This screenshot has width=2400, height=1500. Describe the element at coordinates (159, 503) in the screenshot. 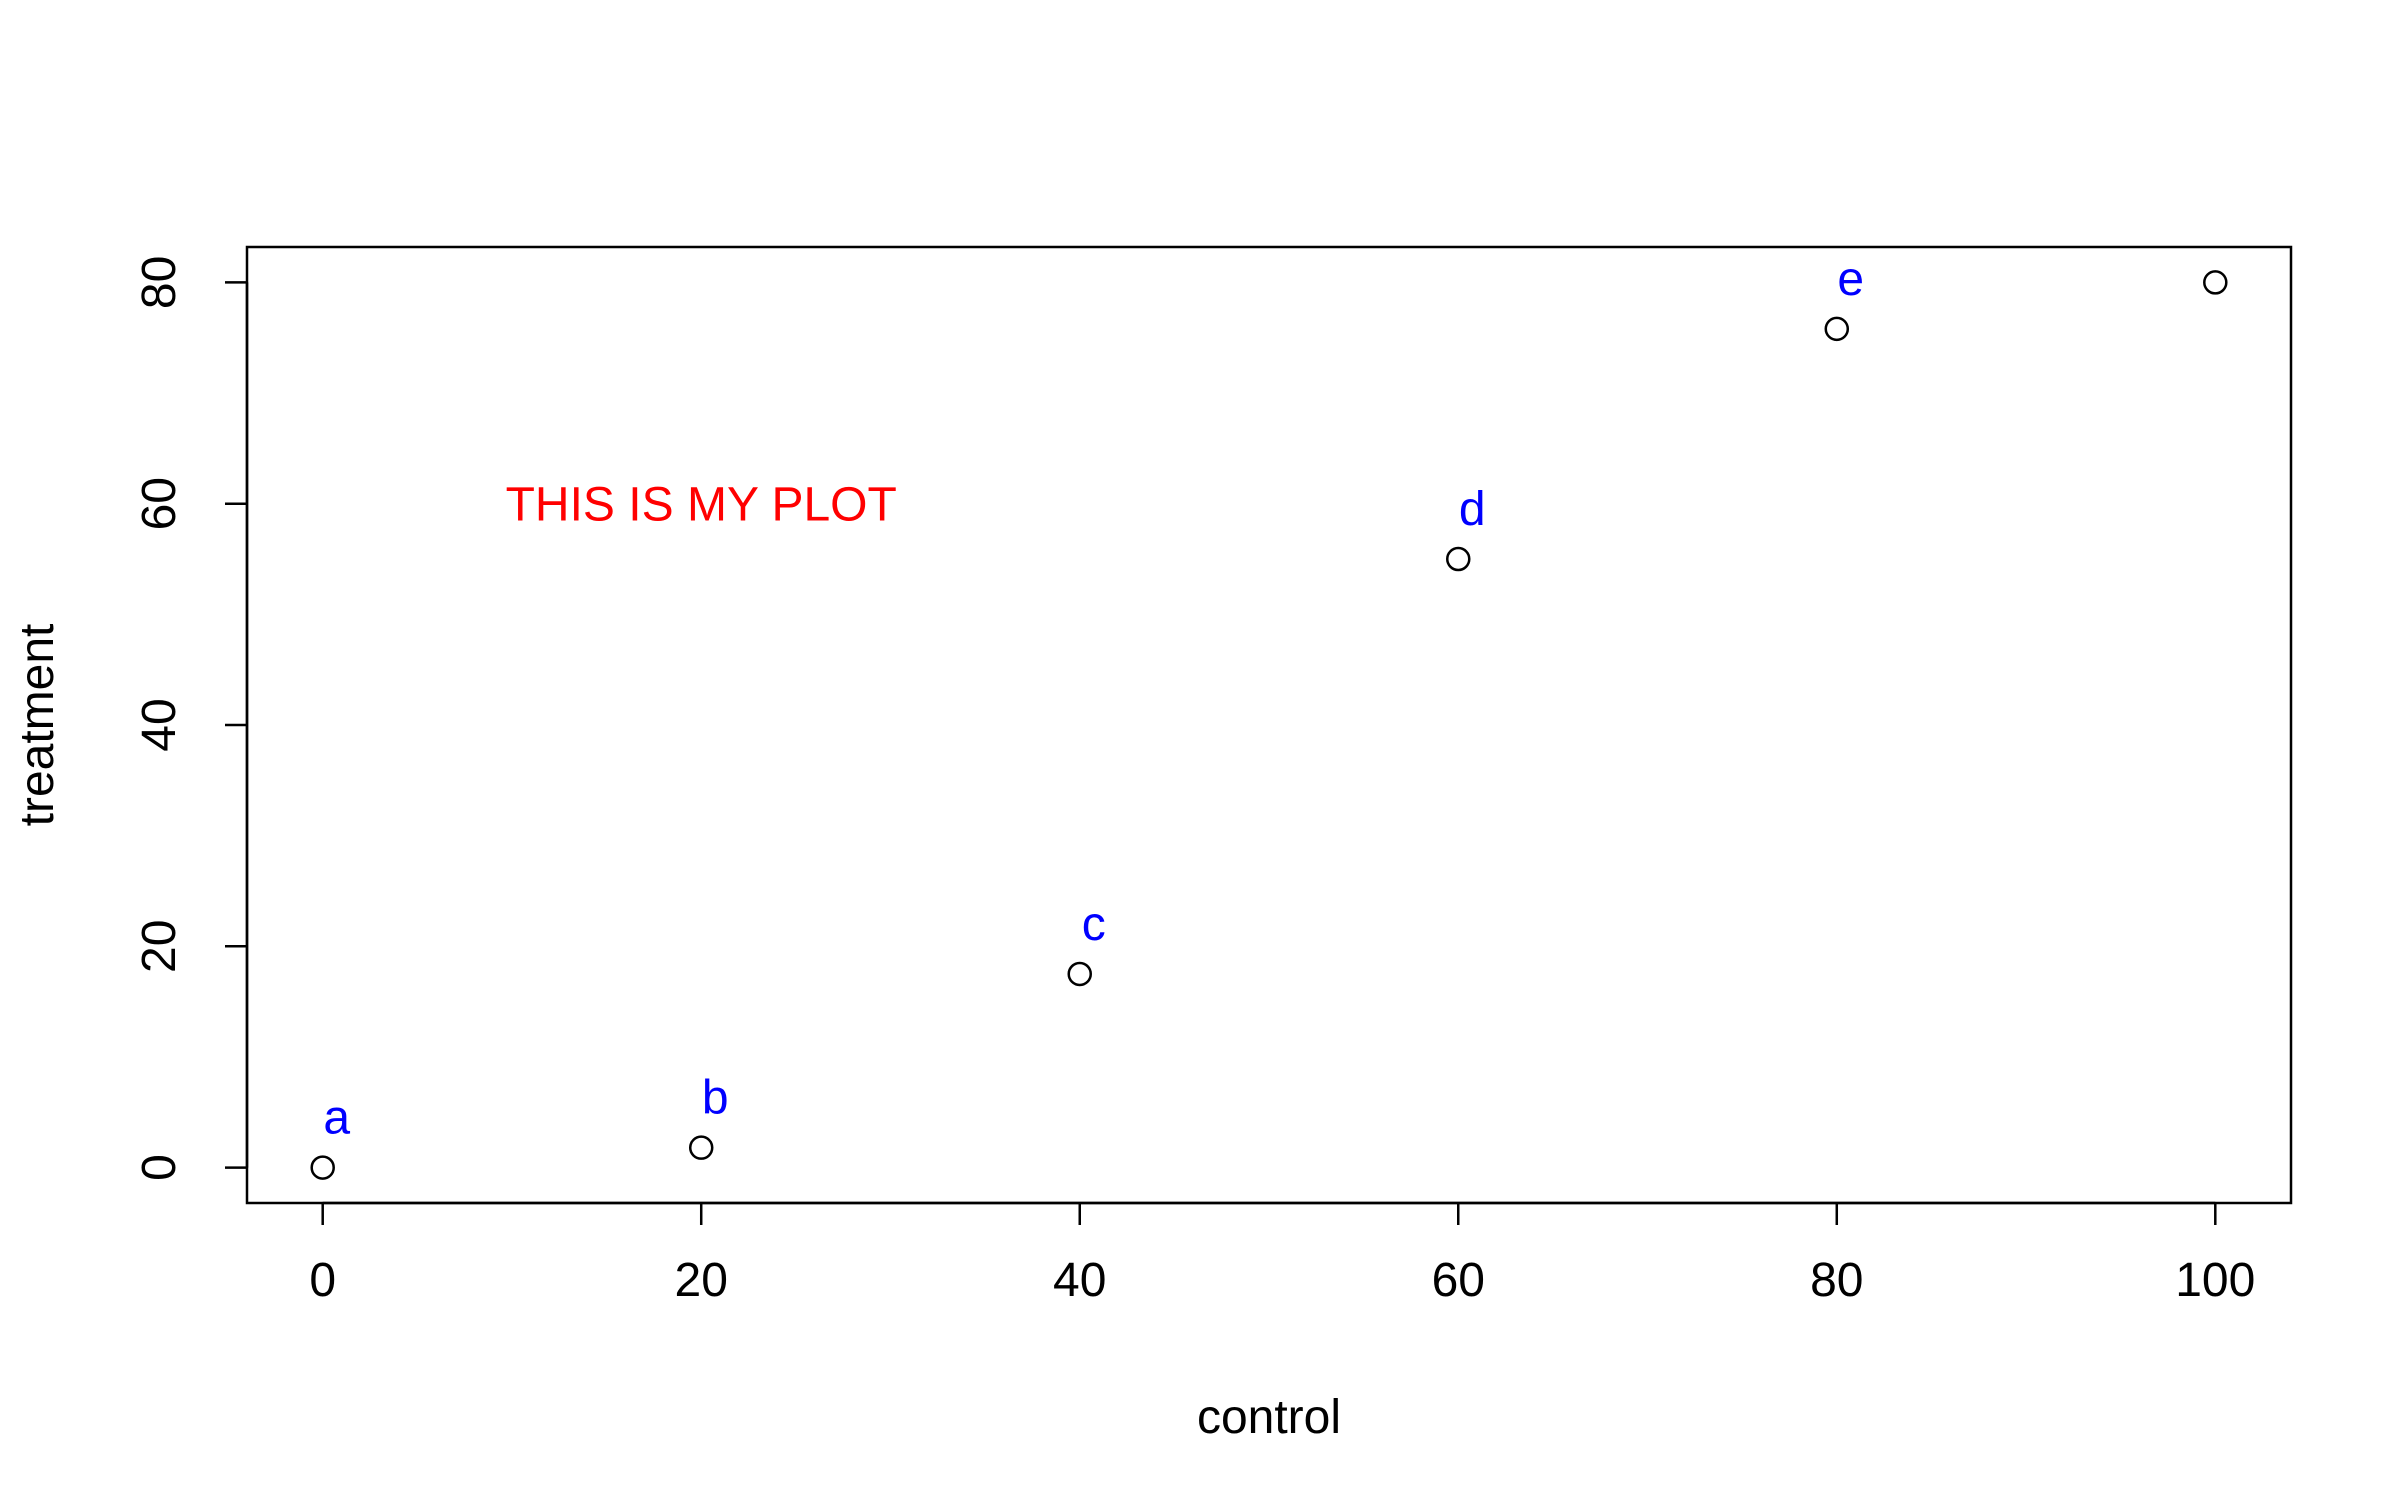

I see `y-tick-label: 60` at that location.